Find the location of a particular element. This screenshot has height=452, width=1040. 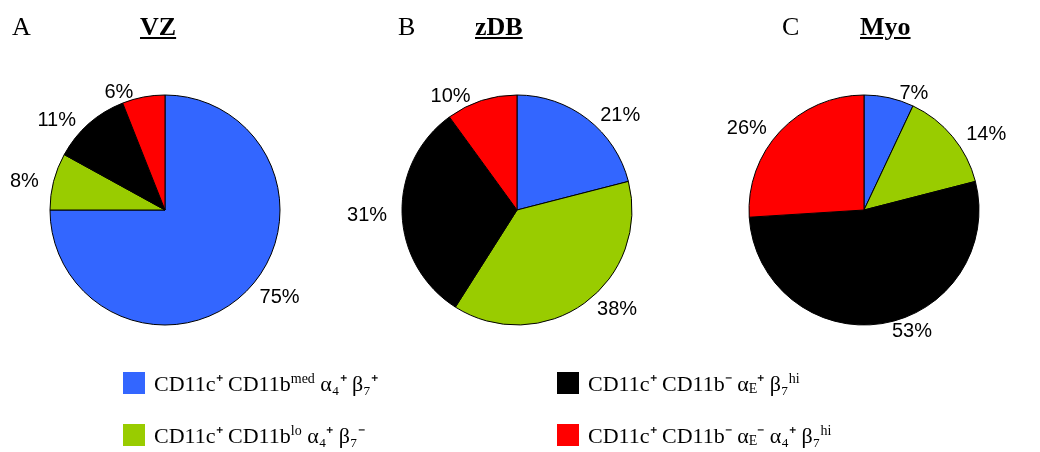

data-label: 26% is located at coordinates (747, 127).